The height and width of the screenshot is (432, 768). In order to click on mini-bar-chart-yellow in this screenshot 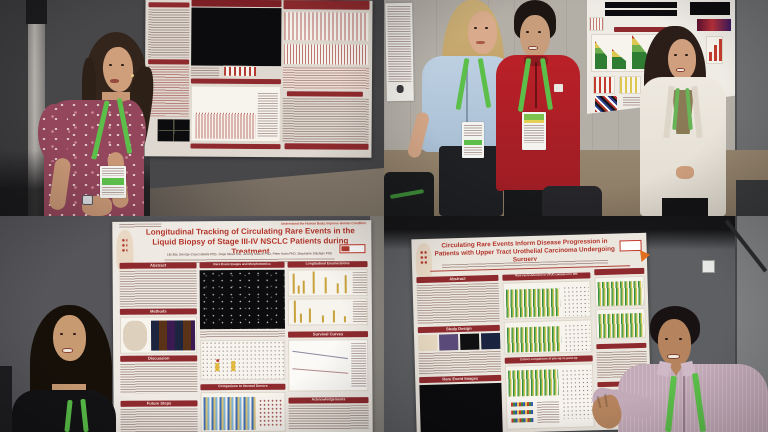, I will do `click(630, 85)`.